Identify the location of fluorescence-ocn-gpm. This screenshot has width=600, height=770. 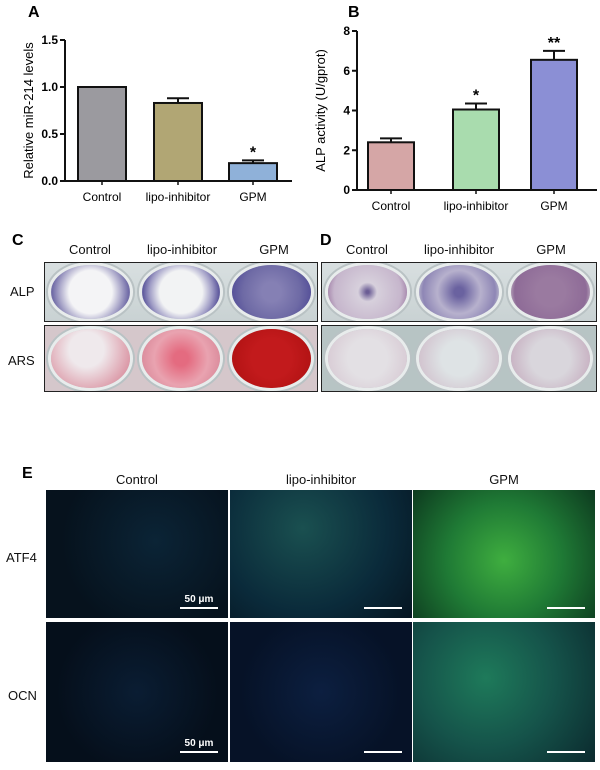
(504, 692).